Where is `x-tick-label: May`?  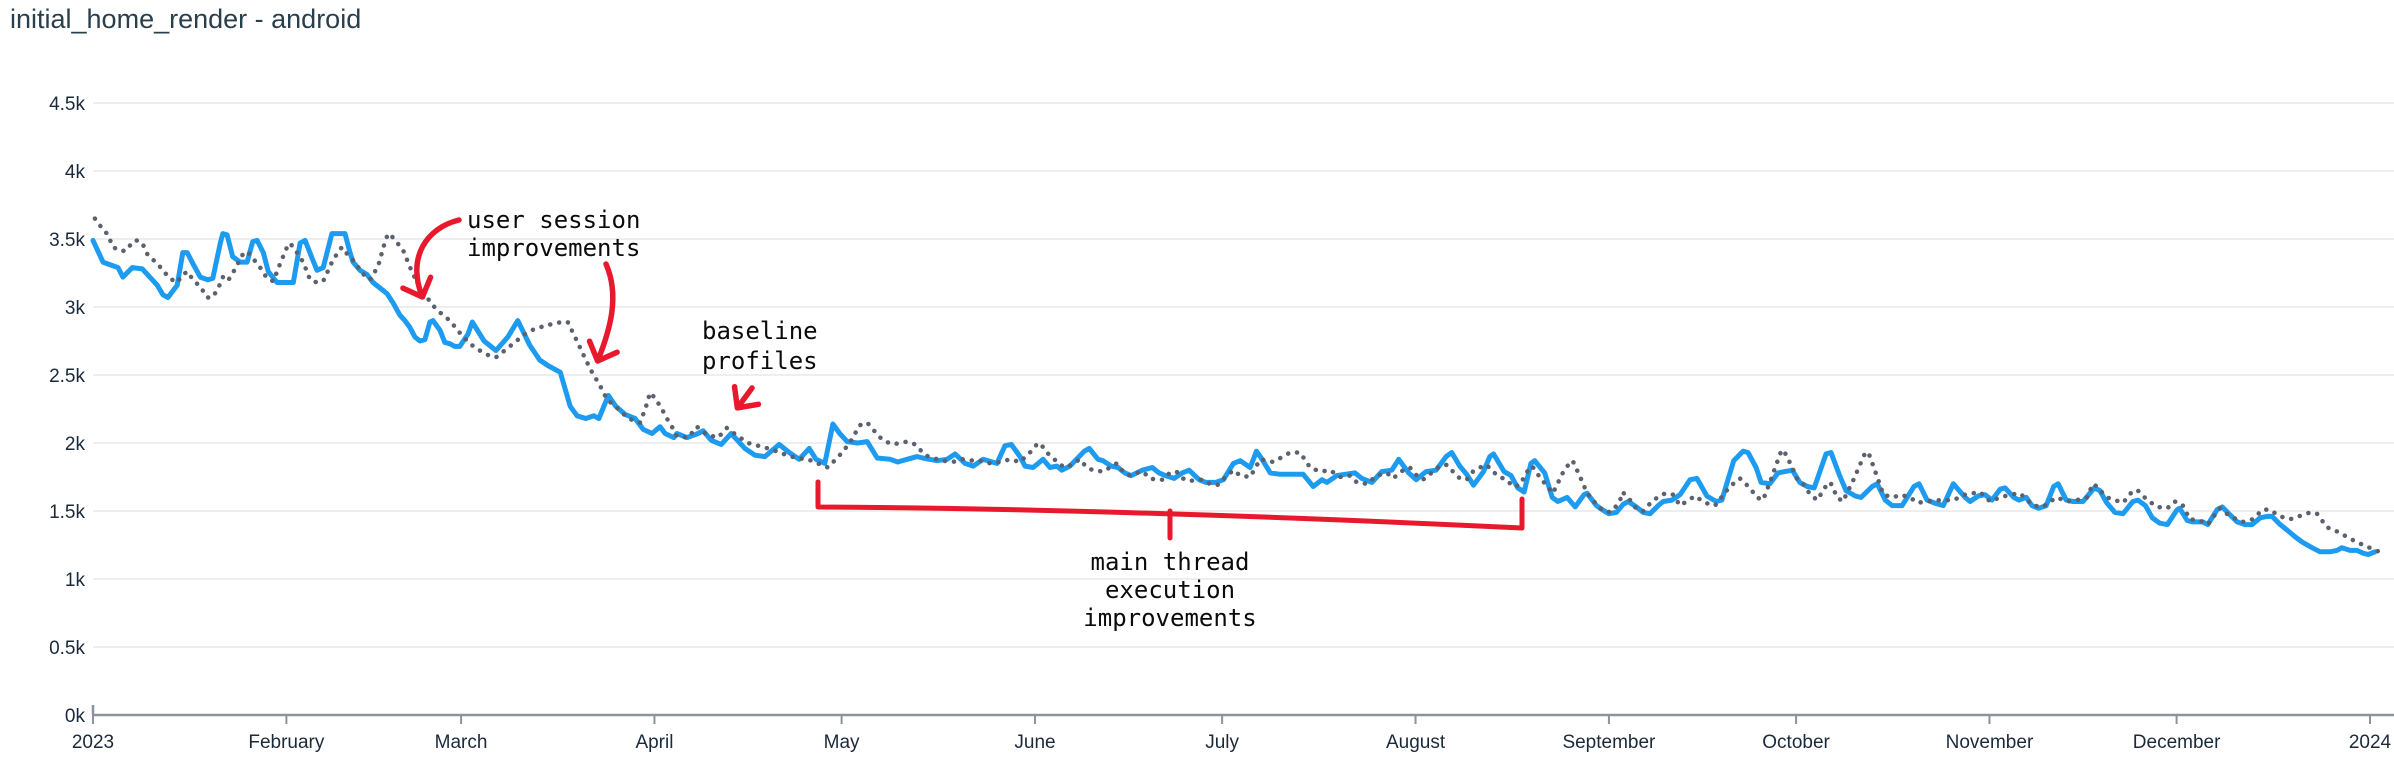
x-tick-label: May is located at coordinates (842, 742).